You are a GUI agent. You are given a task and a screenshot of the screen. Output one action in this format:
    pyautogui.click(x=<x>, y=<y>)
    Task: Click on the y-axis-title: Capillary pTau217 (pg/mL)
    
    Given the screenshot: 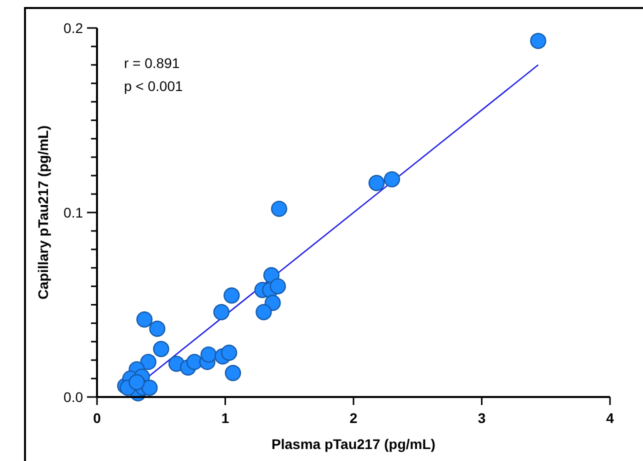 What is the action you would take?
    pyautogui.click(x=43, y=213)
    